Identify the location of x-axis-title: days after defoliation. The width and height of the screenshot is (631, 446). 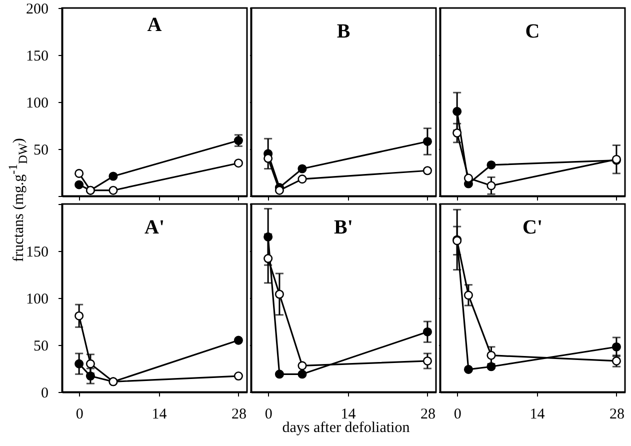
(346, 428).